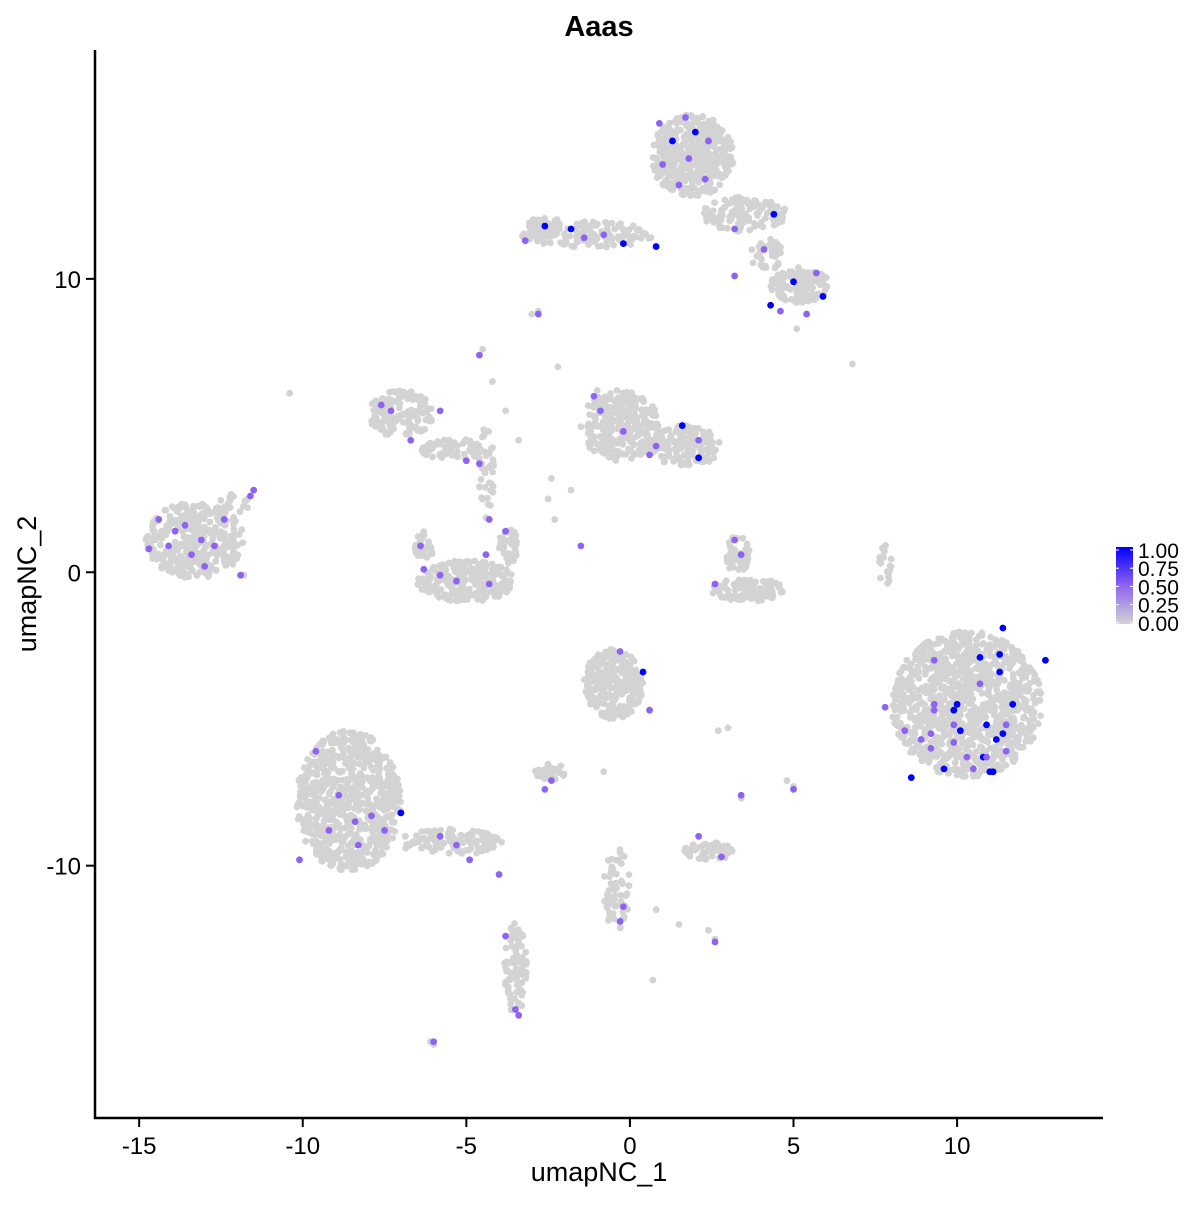 This screenshot has height=1205, width=1200. Describe the element at coordinates (1124, 585) in the screenshot. I see `colorbar` at that location.